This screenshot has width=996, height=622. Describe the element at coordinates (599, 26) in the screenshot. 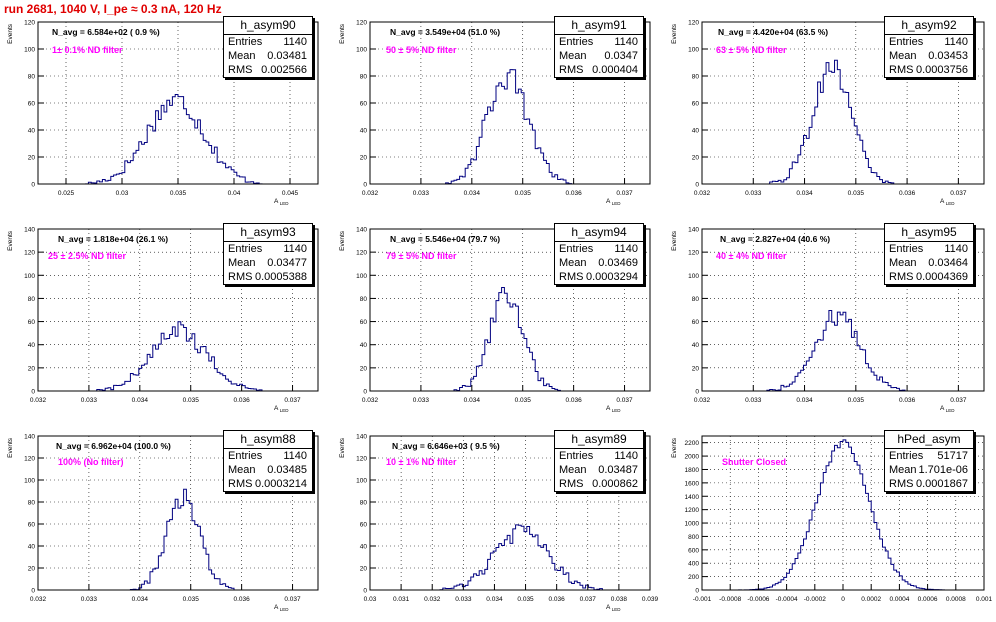

I see `stats-title: h_asym91` at that location.